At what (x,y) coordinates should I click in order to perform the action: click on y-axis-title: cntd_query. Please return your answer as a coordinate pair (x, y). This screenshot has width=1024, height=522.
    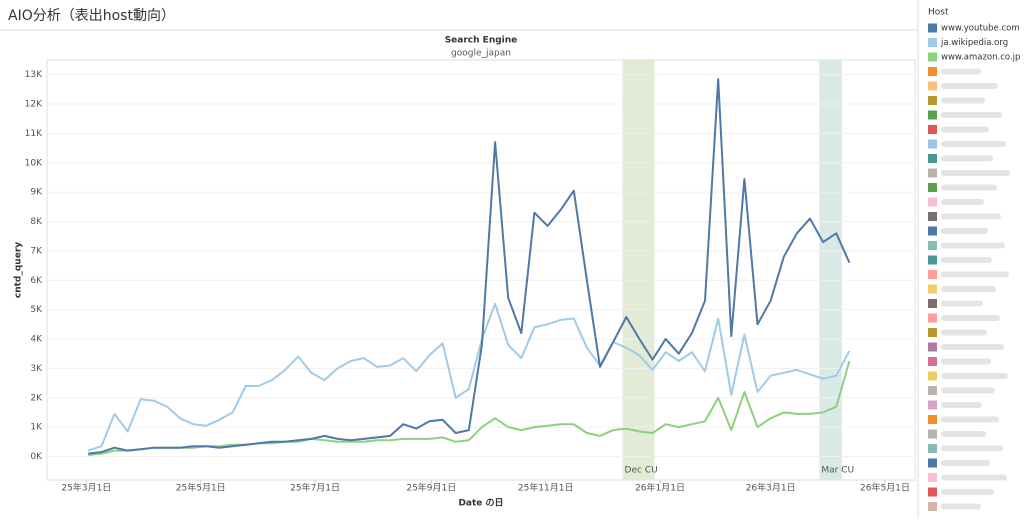
    Looking at the image, I should click on (19, 270).